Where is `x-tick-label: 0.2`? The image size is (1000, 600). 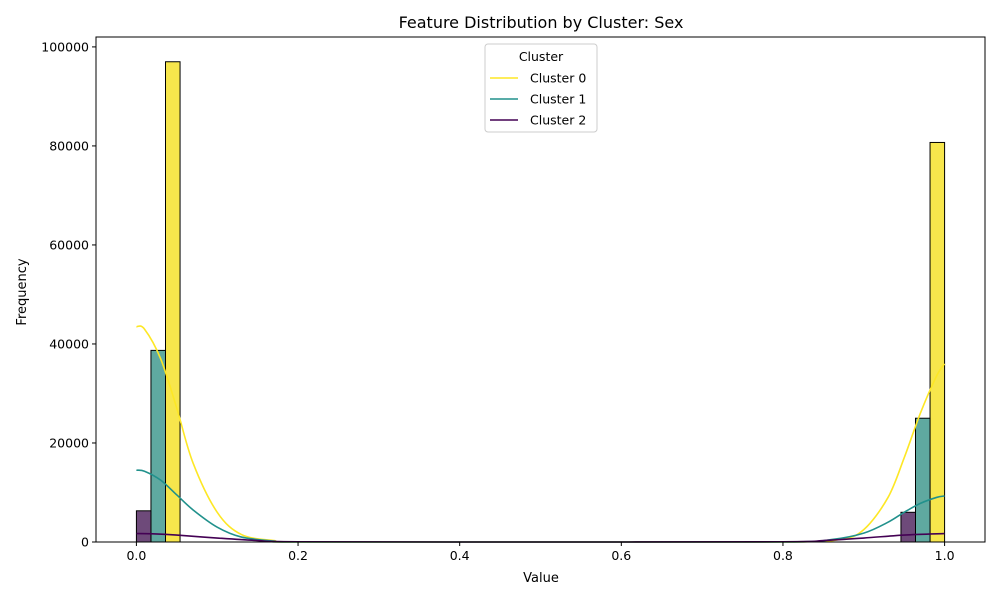 x-tick-label: 0.2 is located at coordinates (298, 555).